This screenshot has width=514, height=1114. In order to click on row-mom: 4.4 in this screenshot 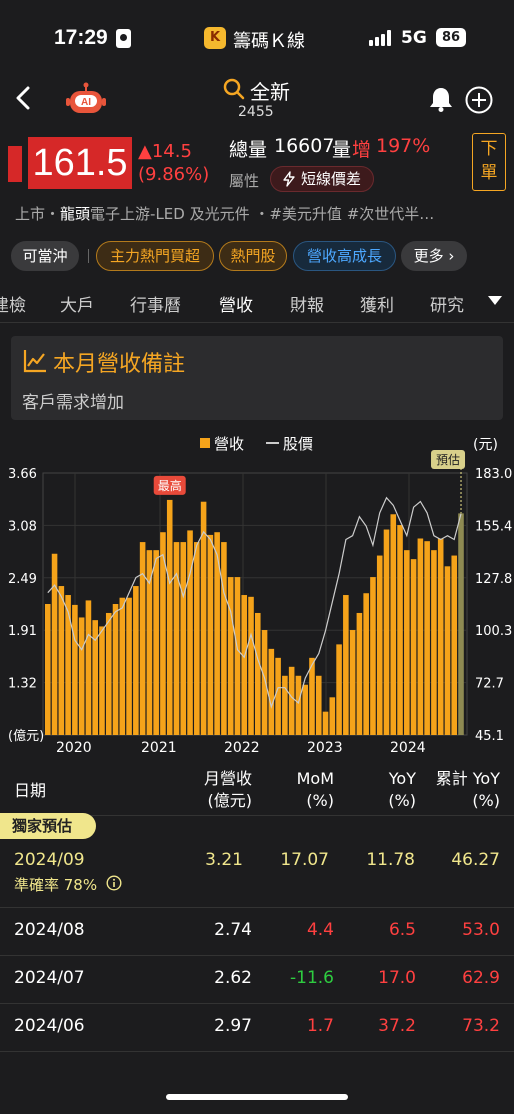, I will do `click(320, 930)`.